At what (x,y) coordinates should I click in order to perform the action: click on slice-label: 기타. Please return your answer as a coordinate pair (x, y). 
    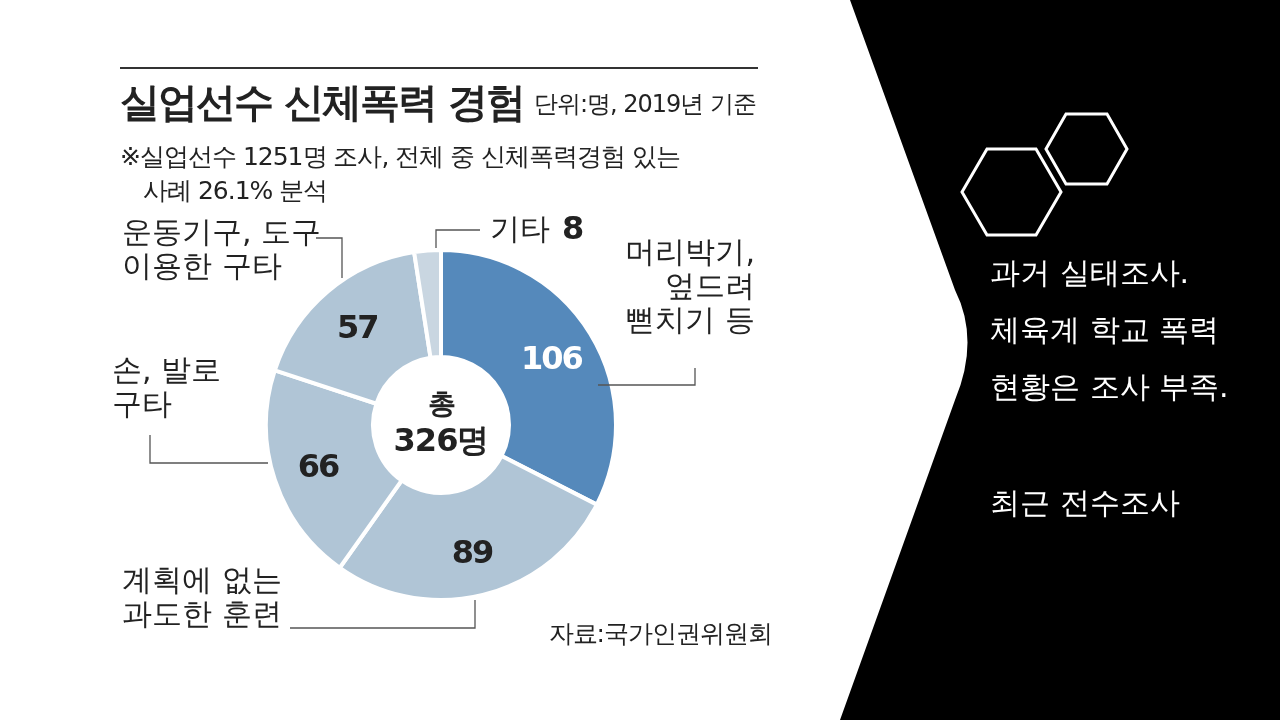
    Looking at the image, I should click on (520, 228).